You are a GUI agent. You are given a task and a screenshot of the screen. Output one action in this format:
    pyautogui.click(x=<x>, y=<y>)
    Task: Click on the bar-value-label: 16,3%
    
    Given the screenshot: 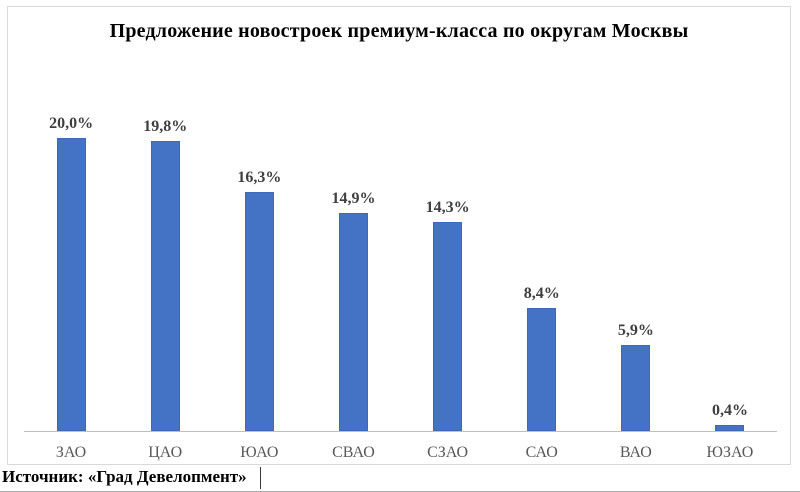 What is the action you would take?
    pyautogui.click(x=259, y=177)
    